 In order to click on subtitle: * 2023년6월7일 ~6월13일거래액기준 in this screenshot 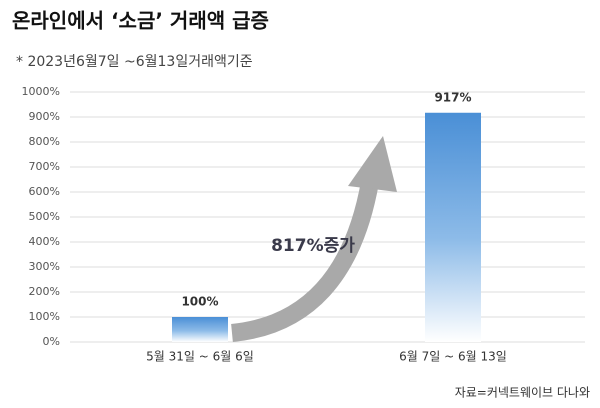, I will do `click(134, 62)`.